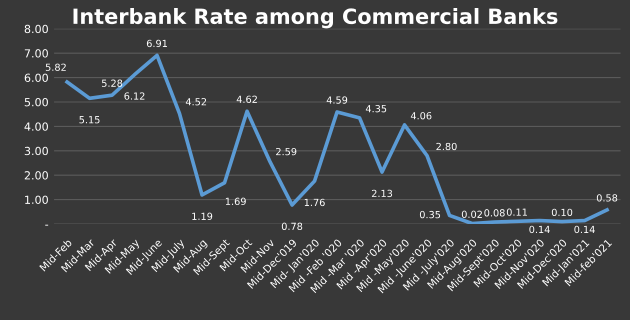 Image resolution: width=630 pixels, height=320 pixels. Describe the element at coordinates (430, 214) in the screenshot. I see `data-label: 0.35` at that location.